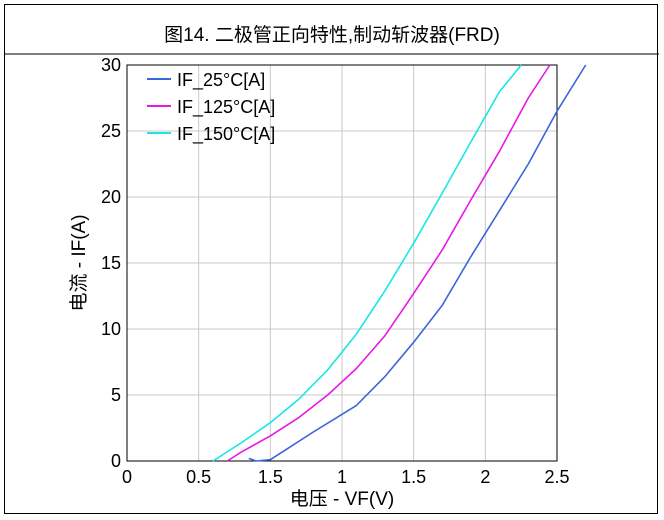  I want to click on legend-label: IF_150°C[A], so click(226, 134).